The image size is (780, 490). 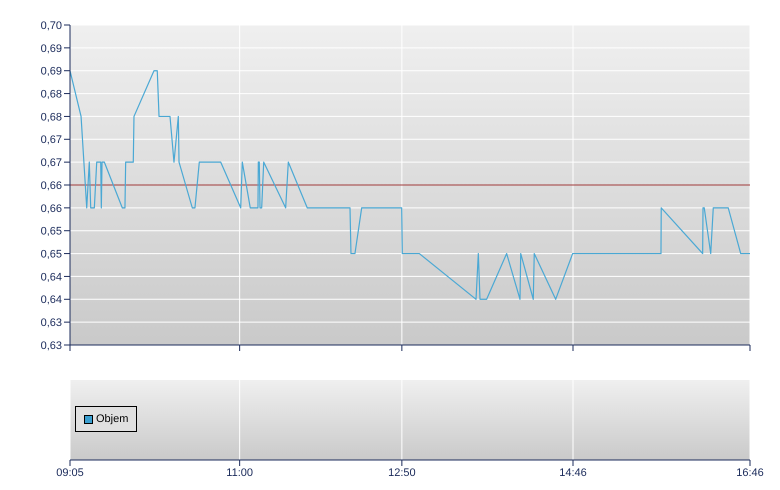 I want to click on text: 16:46, so click(x=750, y=472).